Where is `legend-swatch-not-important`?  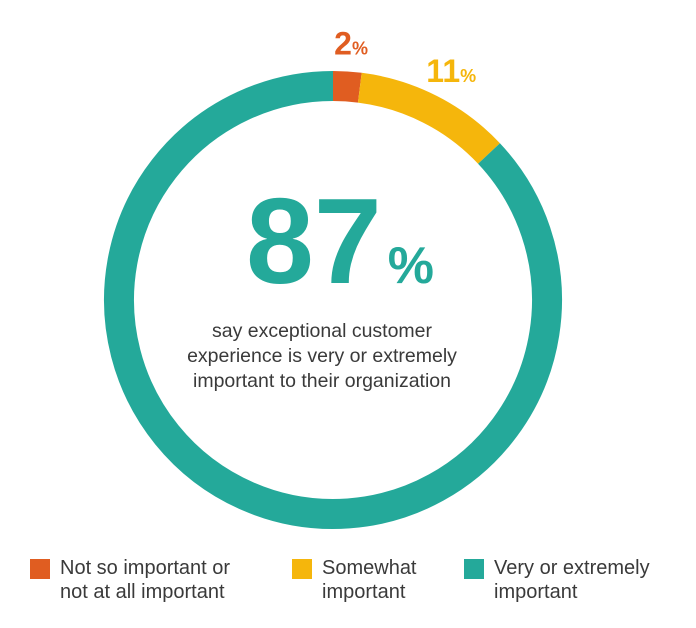 legend-swatch-not-important is located at coordinates (40, 569).